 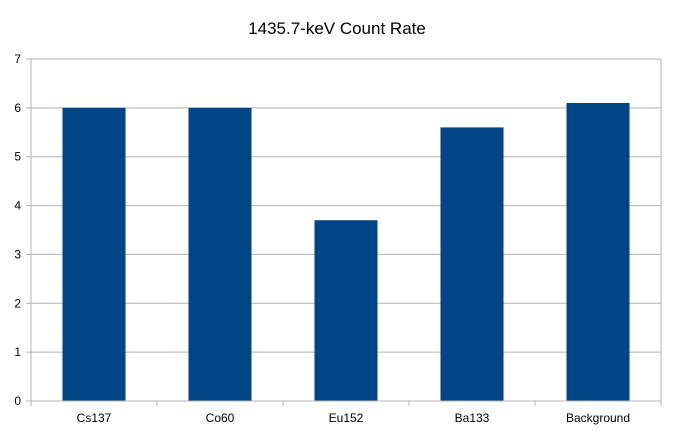 What do you see at coordinates (598, 418) in the screenshot?
I see `x-tick-label: Background` at bounding box center [598, 418].